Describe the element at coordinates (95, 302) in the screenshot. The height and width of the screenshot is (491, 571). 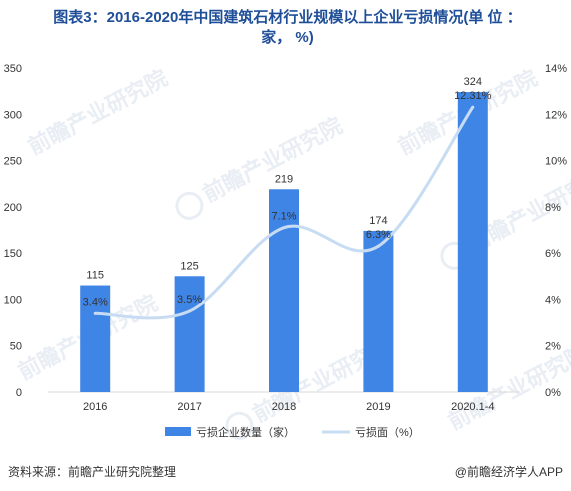
I see `line-value-label: 3.4%` at that location.